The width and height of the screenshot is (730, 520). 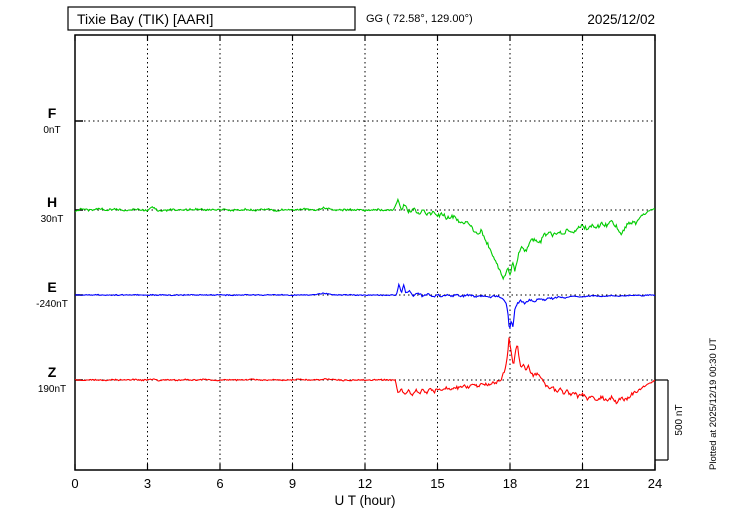 What do you see at coordinates (52, 304) in the screenshot?
I see `component-baseline-value-e: -240nT` at bounding box center [52, 304].